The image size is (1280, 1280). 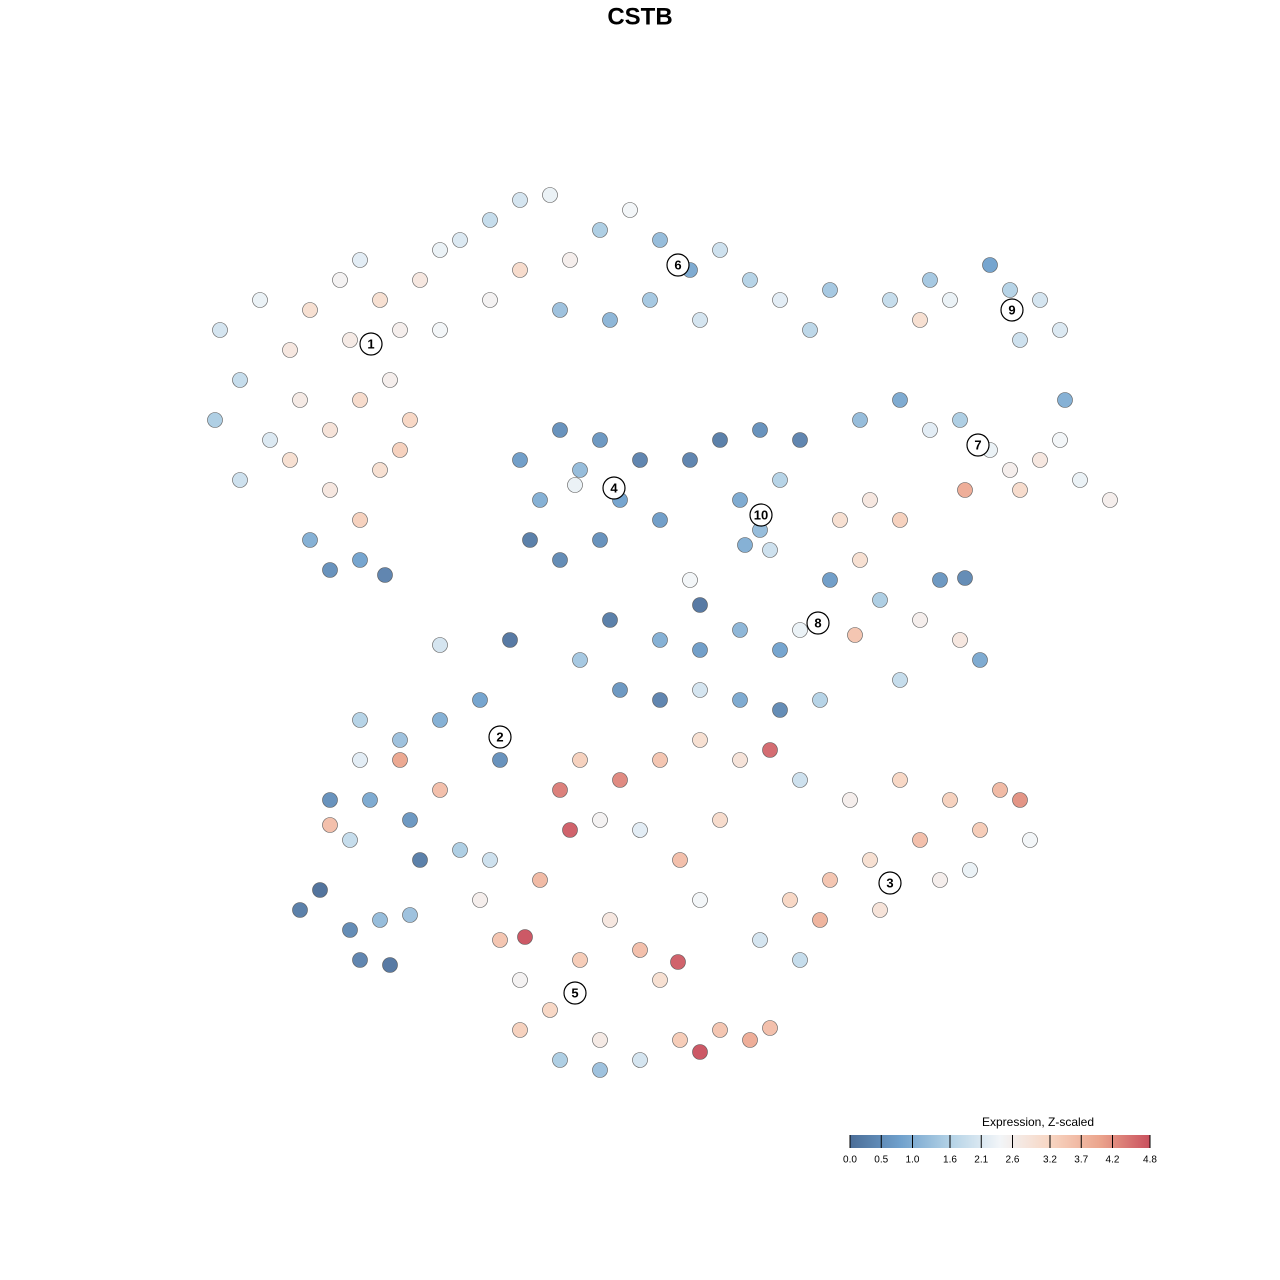 What do you see at coordinates (1038, 1122) in the screenshot?
I see `colorbar-title: Expression, Z-scaled` at bounding box center [1038, 1122].